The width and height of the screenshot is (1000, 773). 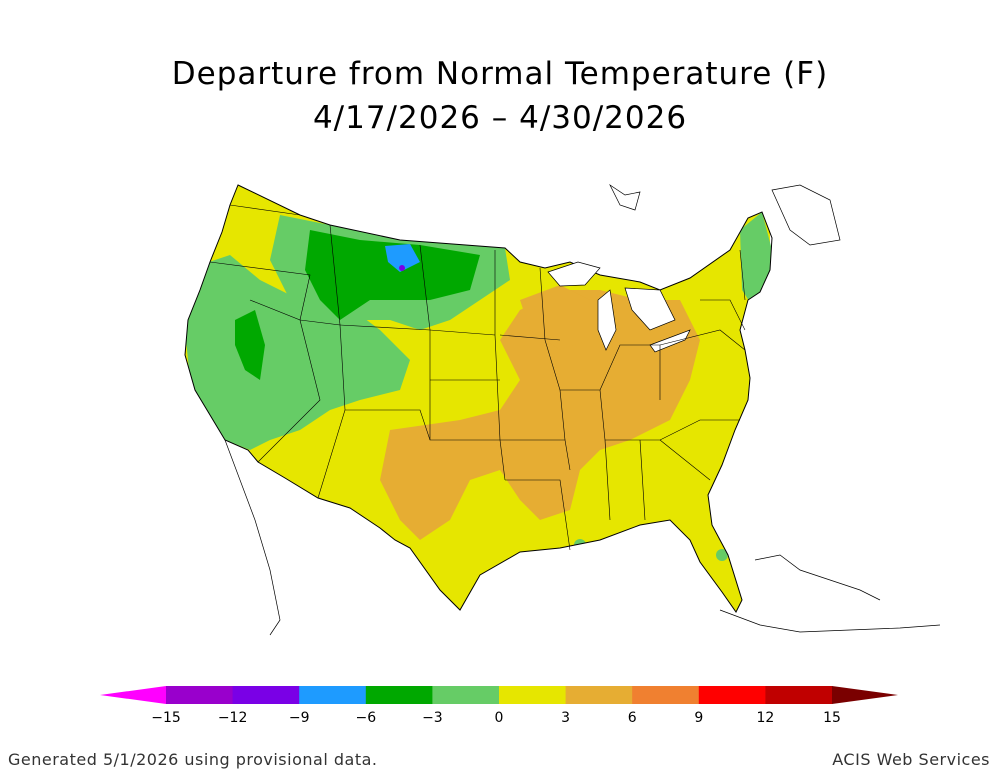 What do you see at coordinates (540, 415) in the screenshot?
I see `region-orange-central` at bounding box center [540, 415].